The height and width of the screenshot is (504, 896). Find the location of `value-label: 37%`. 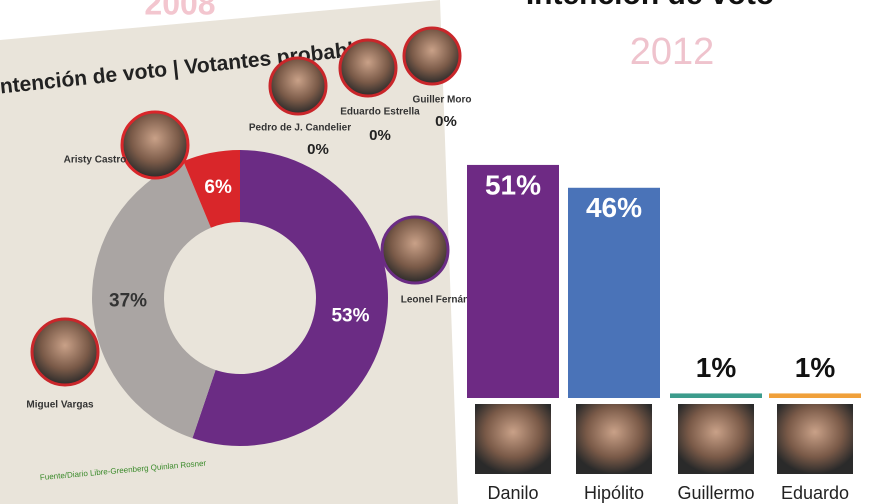

value-label: 37% is located at coordinates (128, 301).